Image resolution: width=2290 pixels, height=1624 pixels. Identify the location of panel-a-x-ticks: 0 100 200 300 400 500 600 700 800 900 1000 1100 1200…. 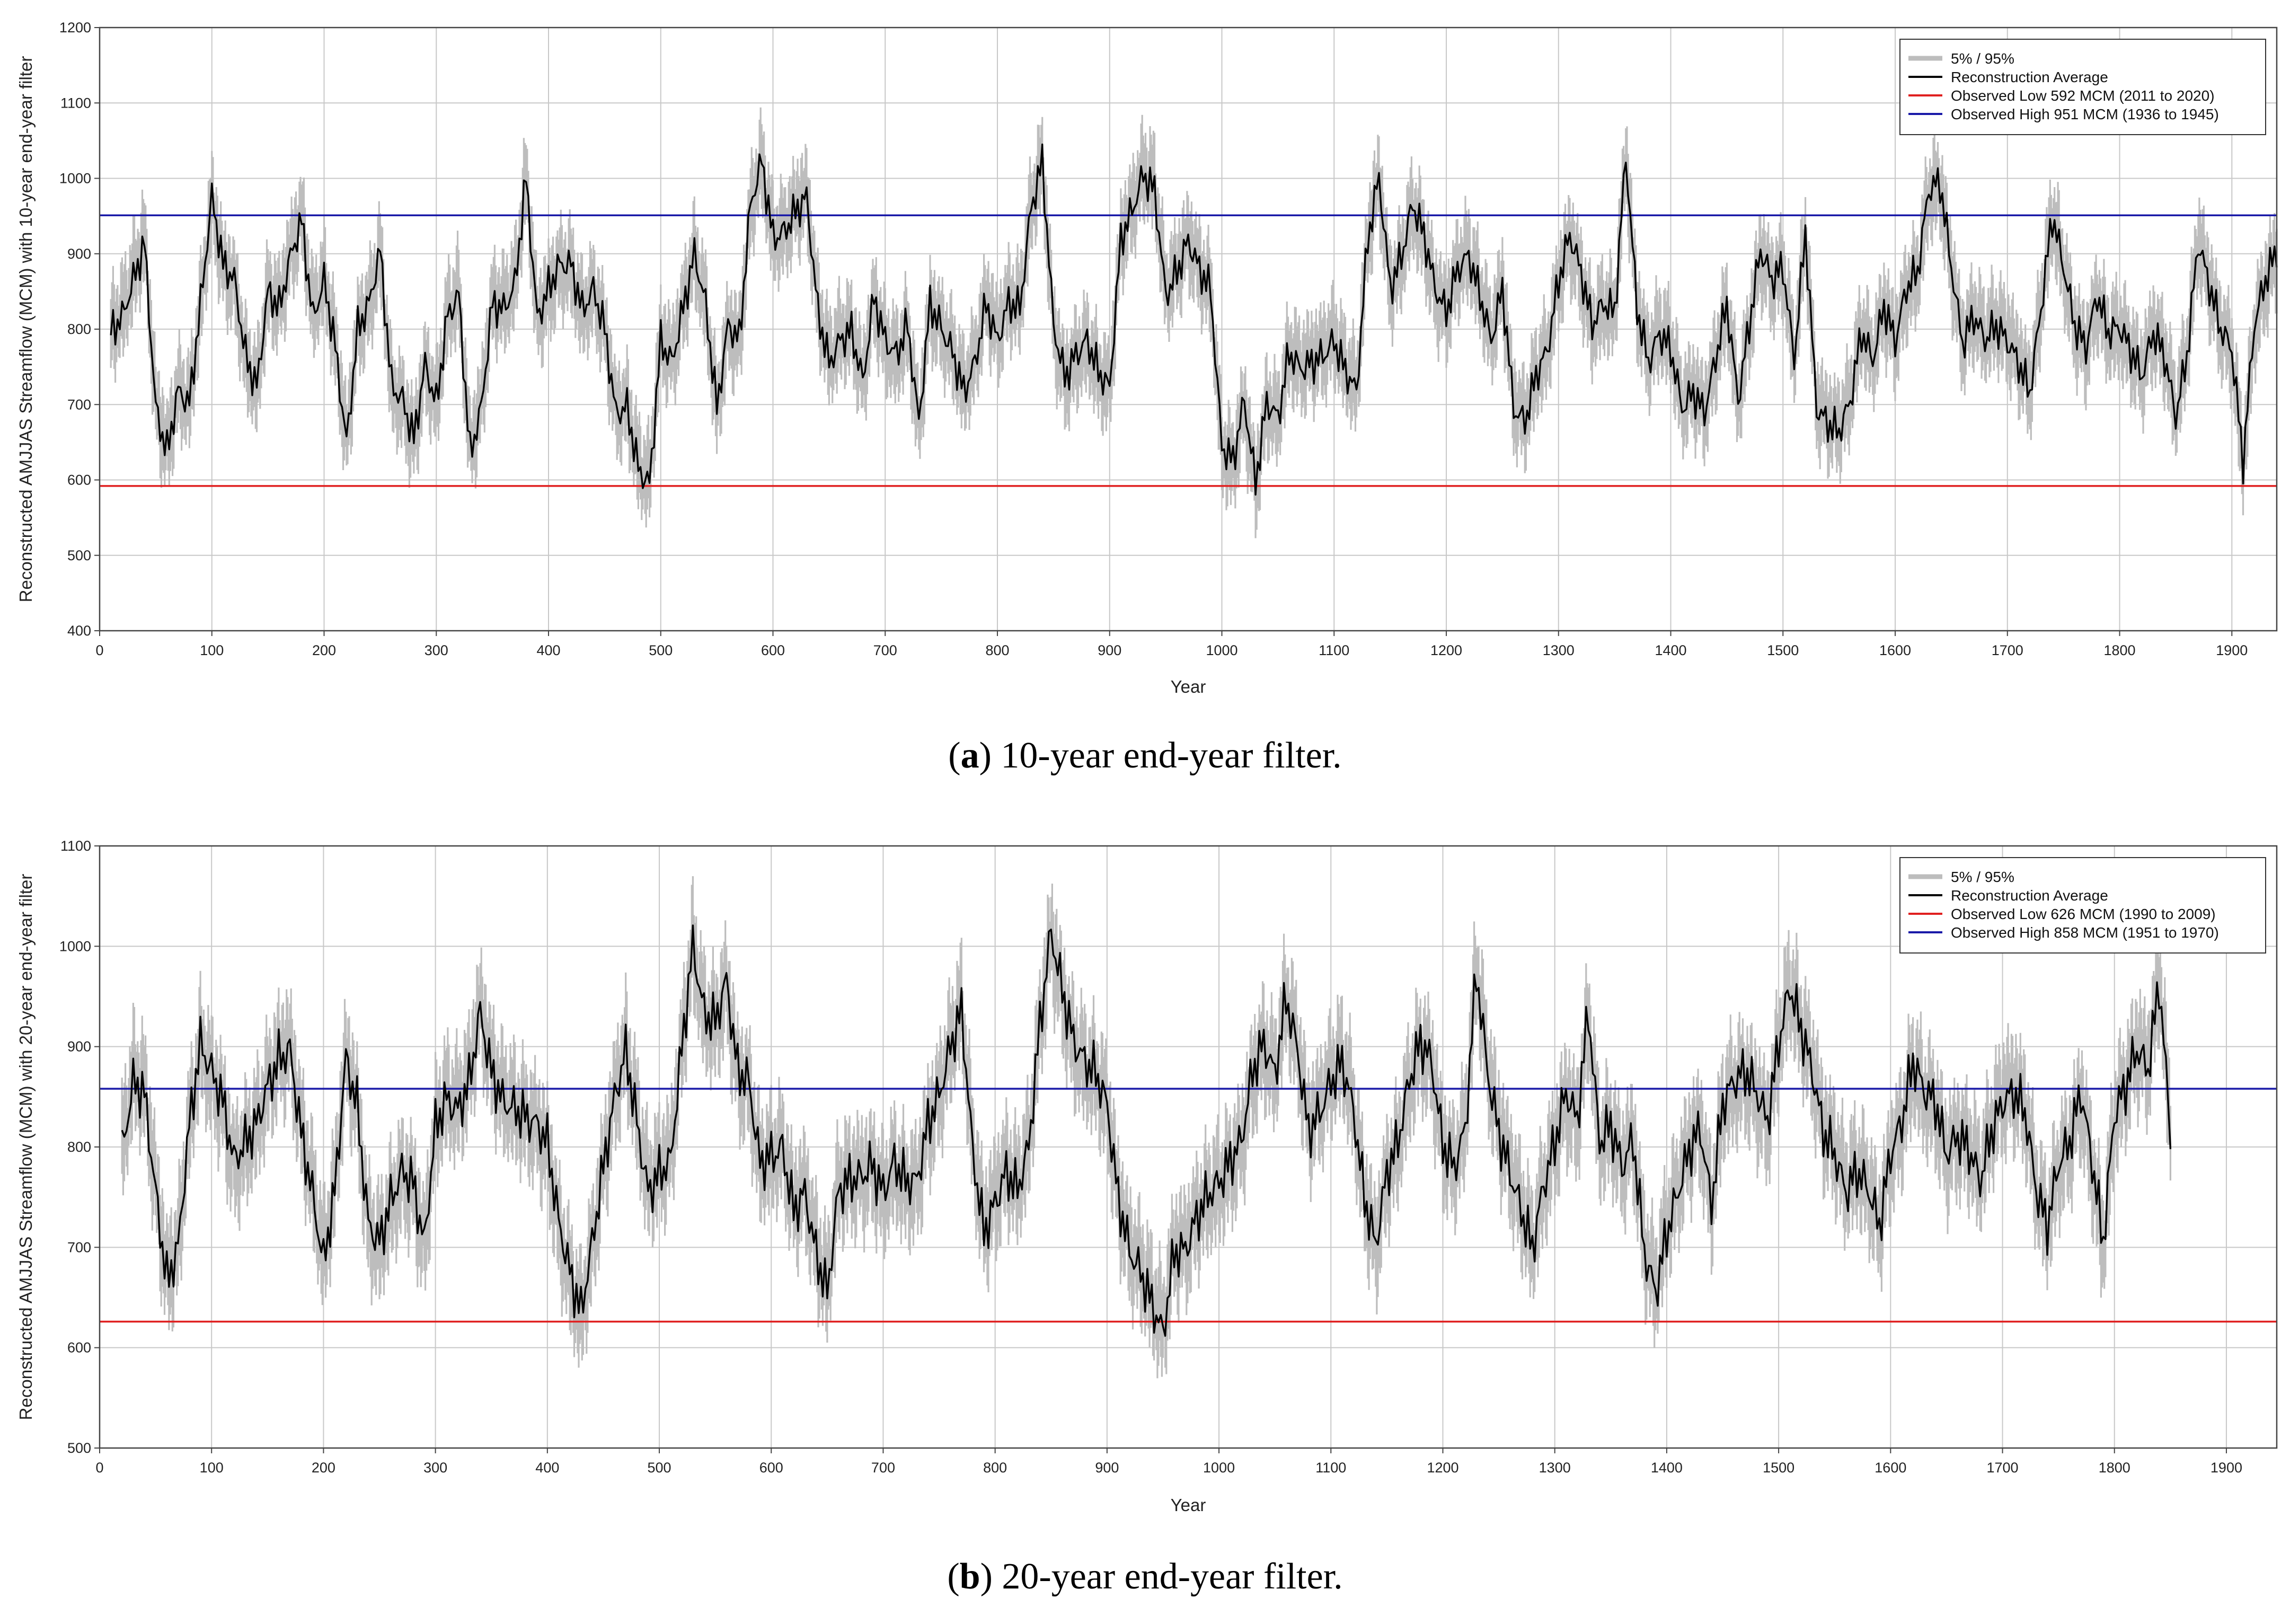
(1171, 644).